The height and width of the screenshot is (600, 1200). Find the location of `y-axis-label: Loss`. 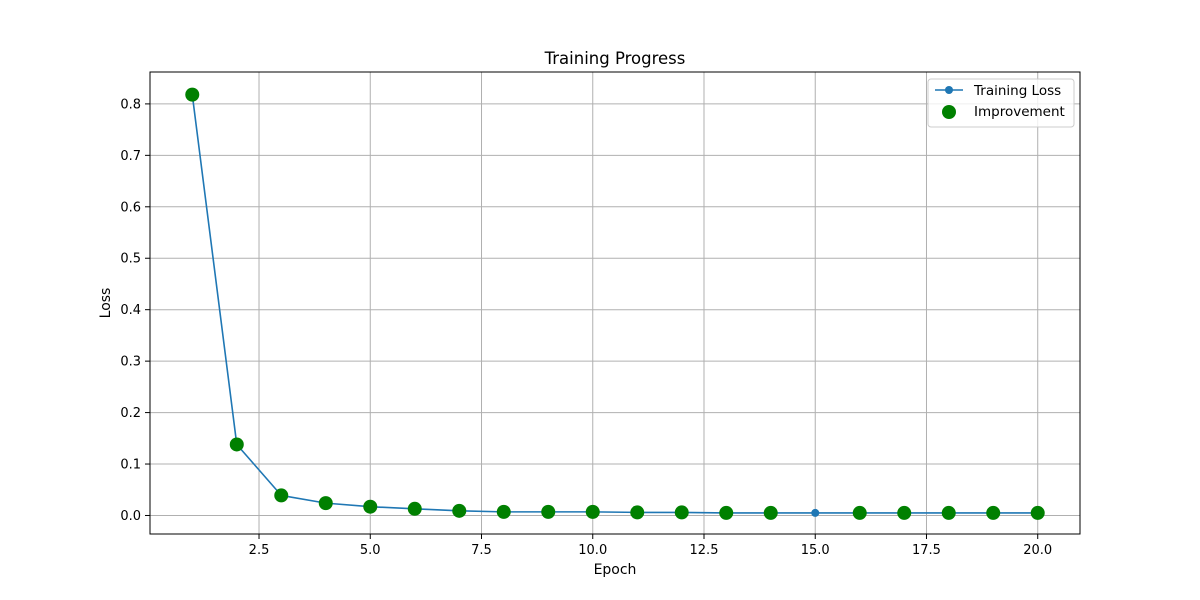

y-axis-label: Loss is located at coordinates (106, 303).